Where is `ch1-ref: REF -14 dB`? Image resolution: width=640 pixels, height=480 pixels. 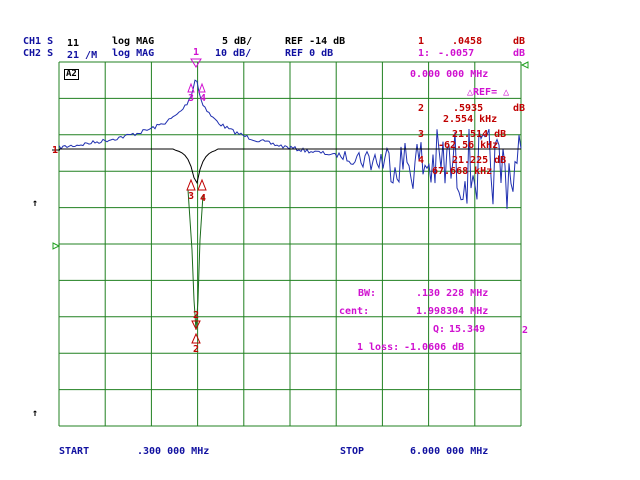
ch1-ref: REF -14 dB is located at coordinates (315, 41).